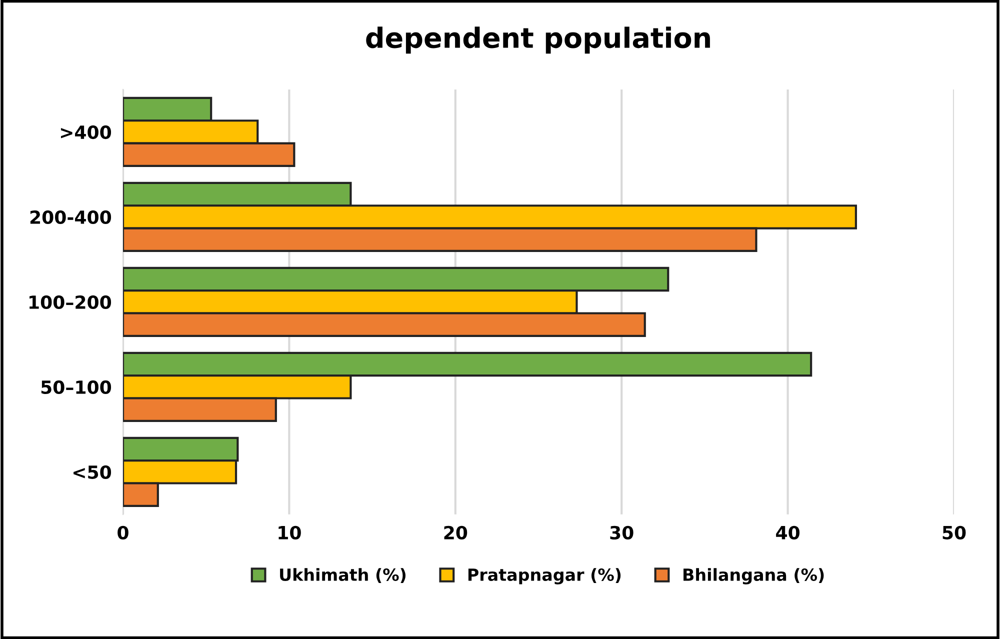  What do you see at coordinates (954, 533) in the screenshot?
I see `x-tick-label: 50` at bounding box center [954, 533].